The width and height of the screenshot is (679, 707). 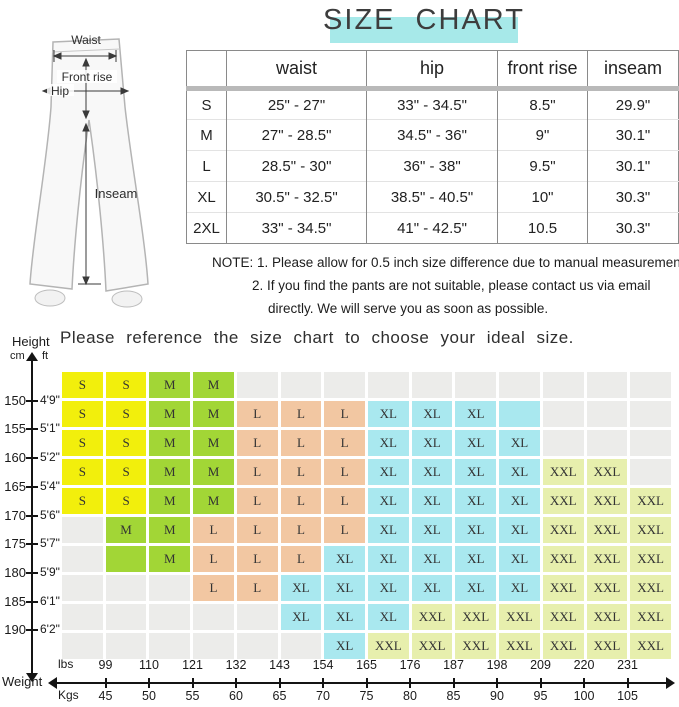 What do you see at coordinates (68, 695) in the screenshot?
I see `kgs-unit-label: Kgs` at bounding box center [68, 695].